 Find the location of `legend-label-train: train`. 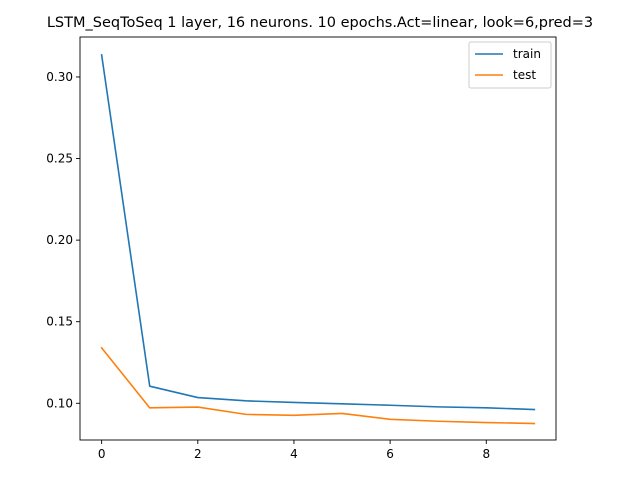

legend-label-train: train is located at coordinates (527, 54).